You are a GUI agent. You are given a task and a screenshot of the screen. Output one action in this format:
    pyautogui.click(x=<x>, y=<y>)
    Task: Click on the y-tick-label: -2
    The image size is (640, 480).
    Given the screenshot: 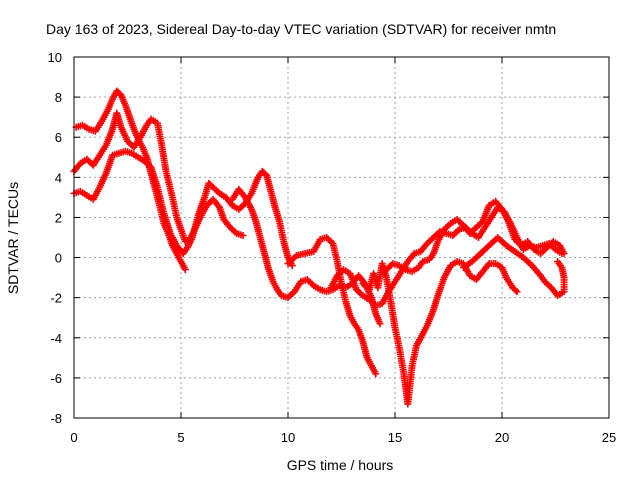 What is the action you would take?
    pyautogui.click(x=56, y=298)
    